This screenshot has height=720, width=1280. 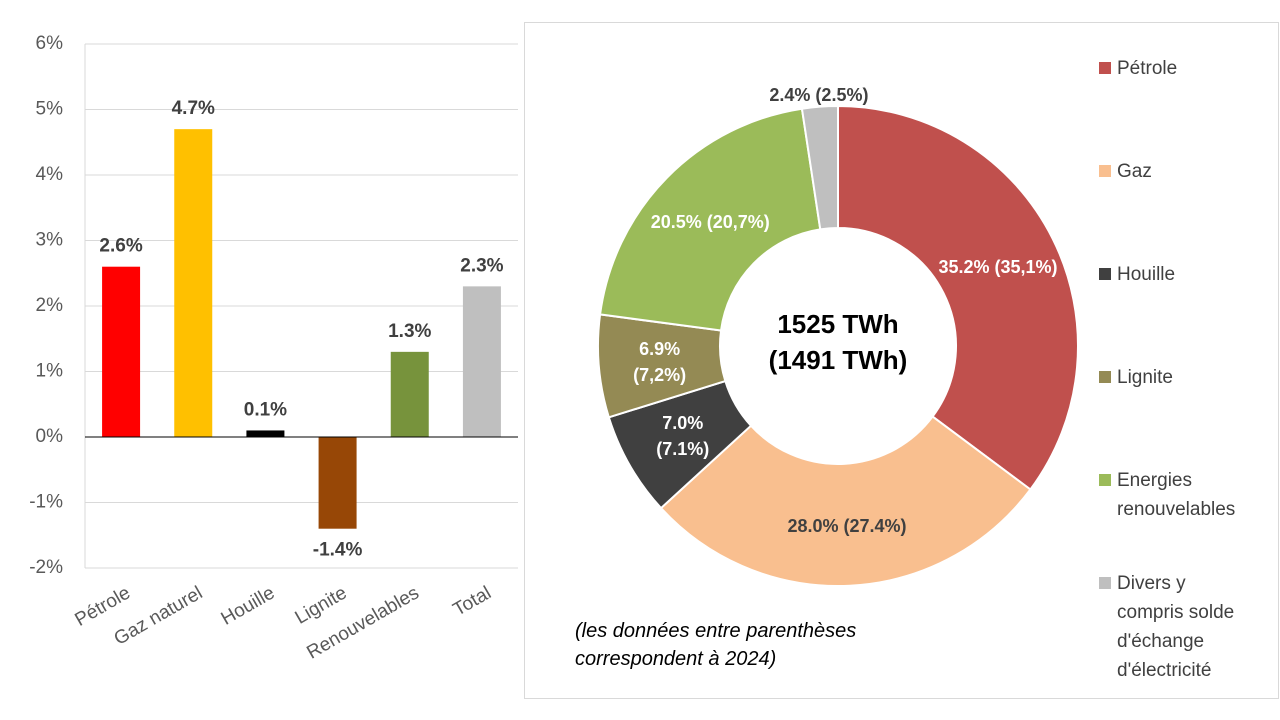 What do you see at coordinates (248, 605) in the screenshot?
I see `x-tick-label: Houille` at bounding box center [248, 605].